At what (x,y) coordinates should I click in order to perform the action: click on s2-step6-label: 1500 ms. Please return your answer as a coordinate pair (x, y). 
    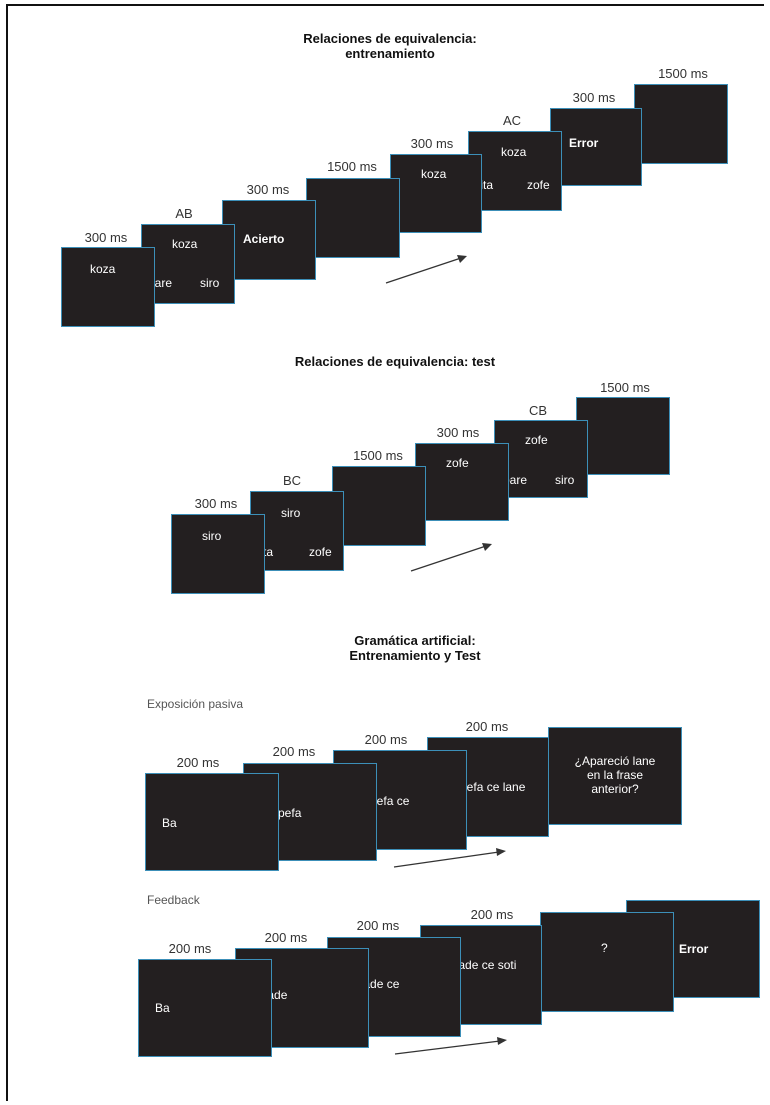
    Looking at the image, I should click on (625, 387).